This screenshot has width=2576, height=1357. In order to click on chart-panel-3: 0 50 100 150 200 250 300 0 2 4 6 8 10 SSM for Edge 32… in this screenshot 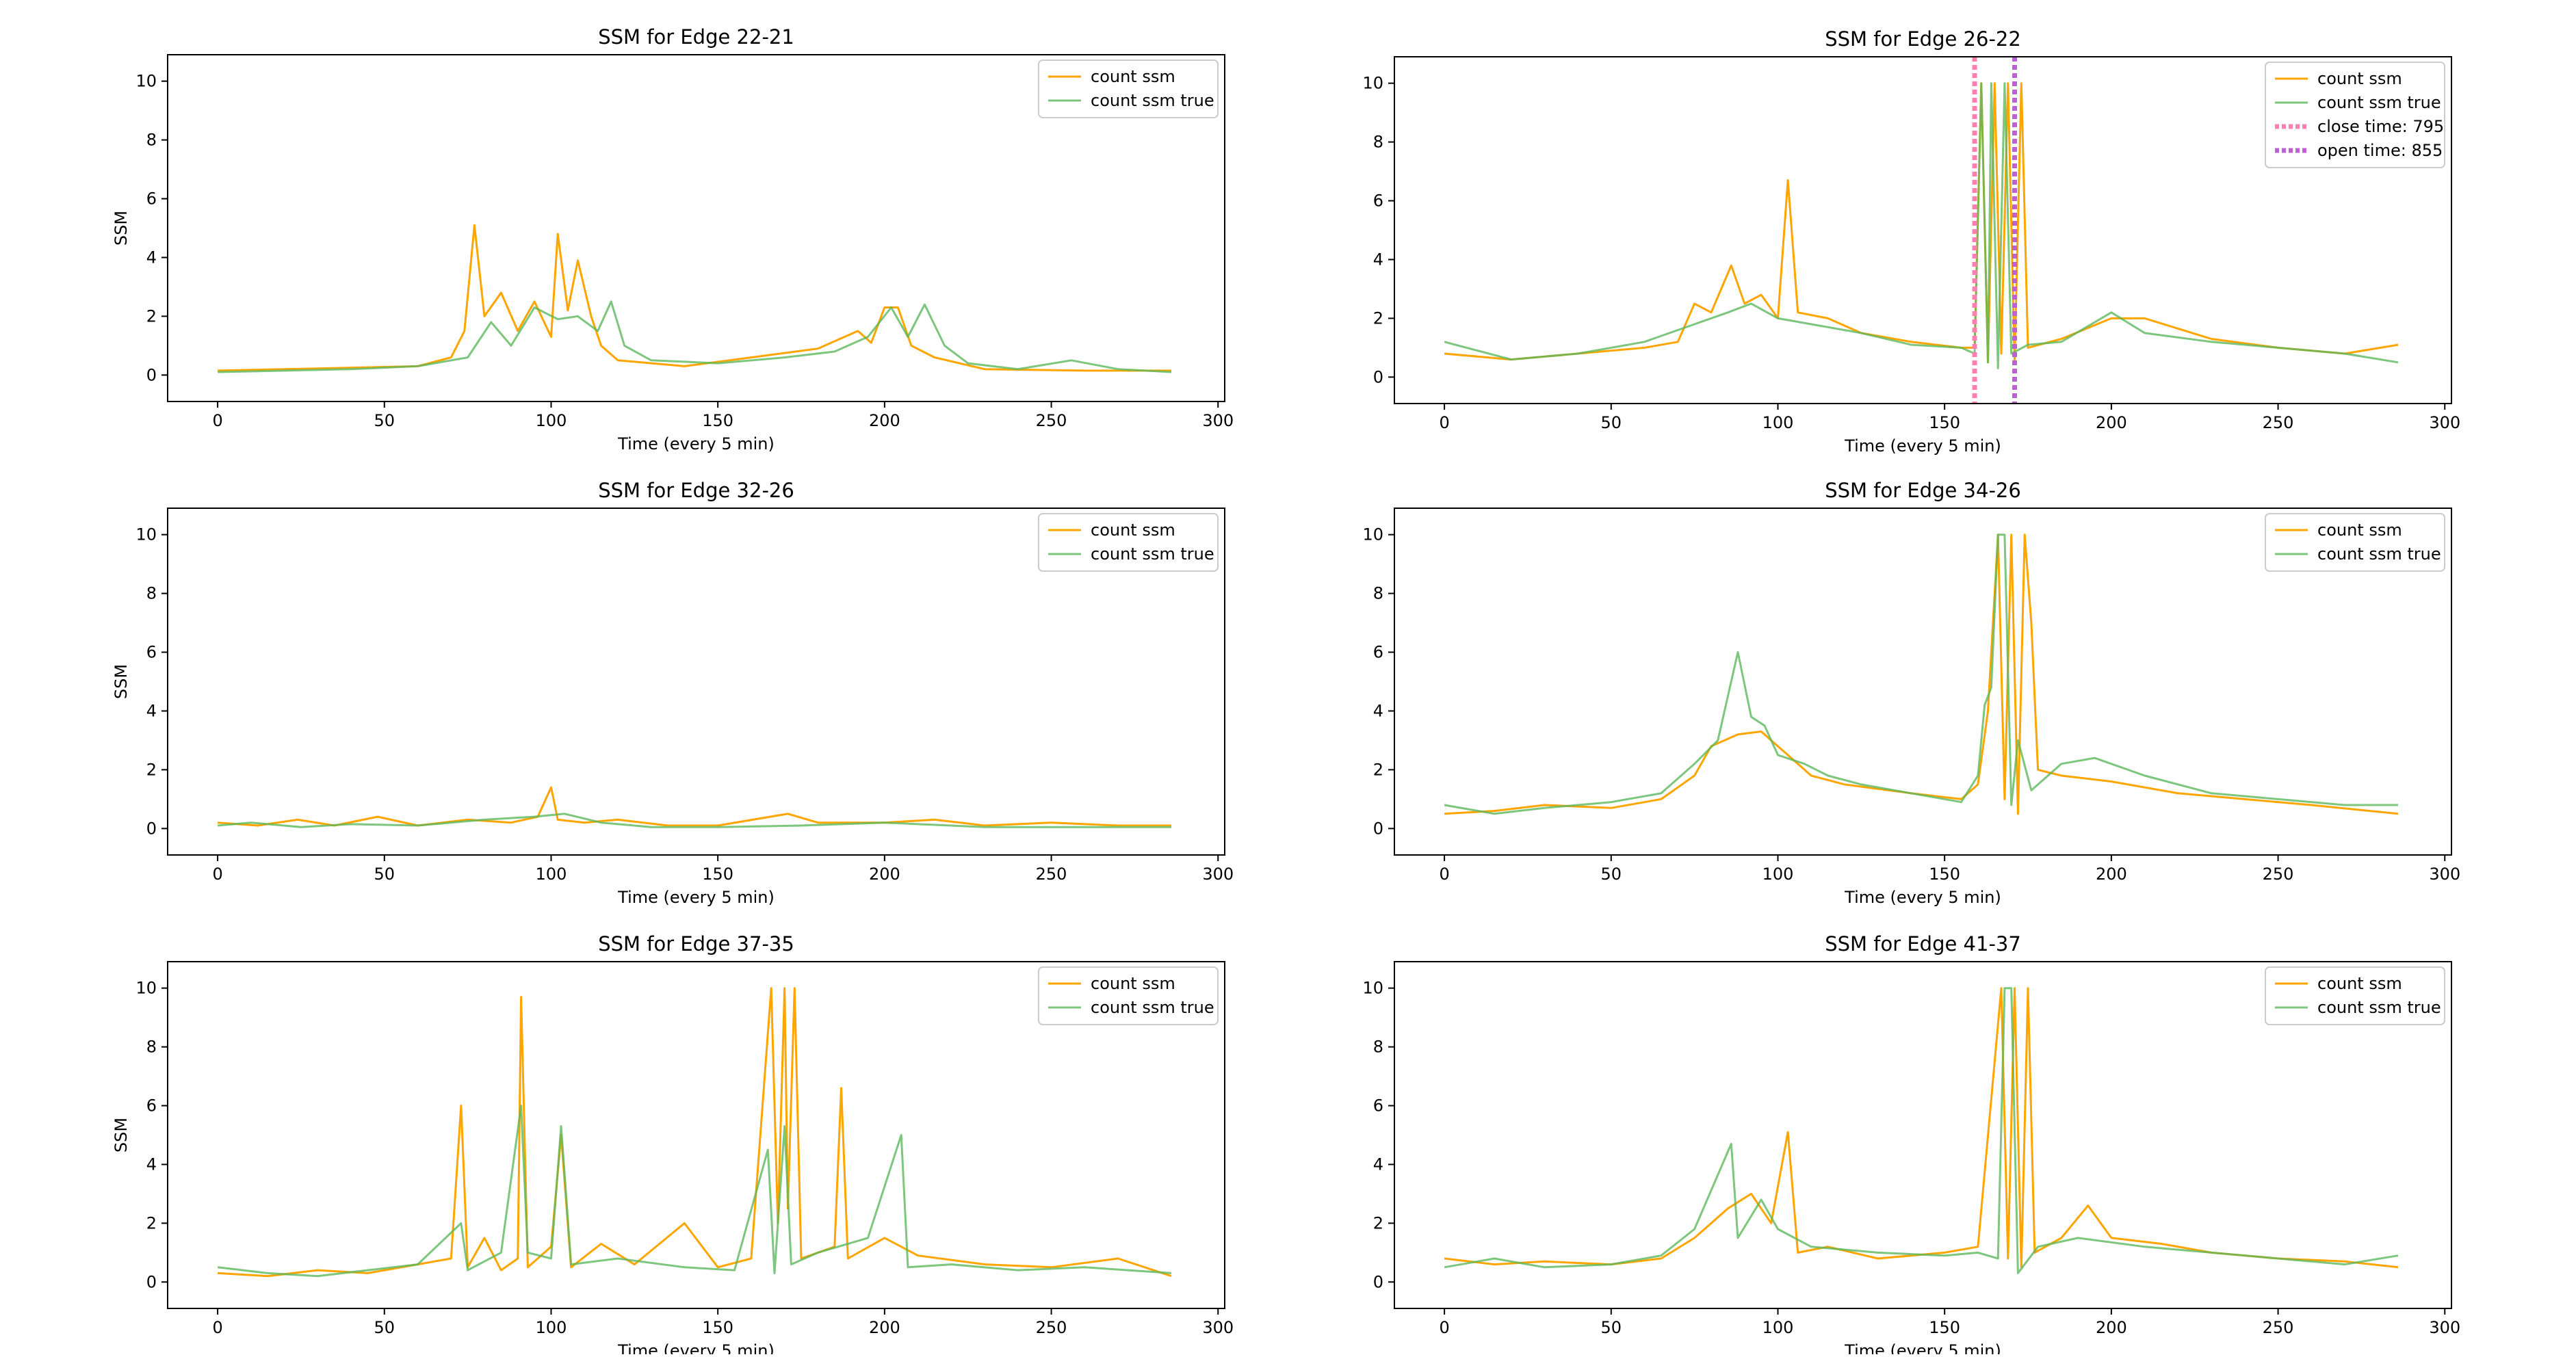, I will do `click(673, 693)`.